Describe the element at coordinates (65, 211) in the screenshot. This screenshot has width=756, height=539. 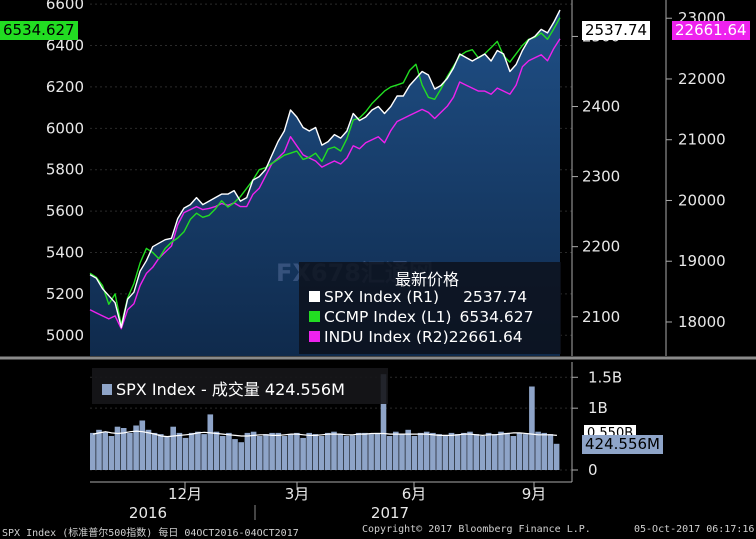
I see `tick-left-3: 5600` at that location.